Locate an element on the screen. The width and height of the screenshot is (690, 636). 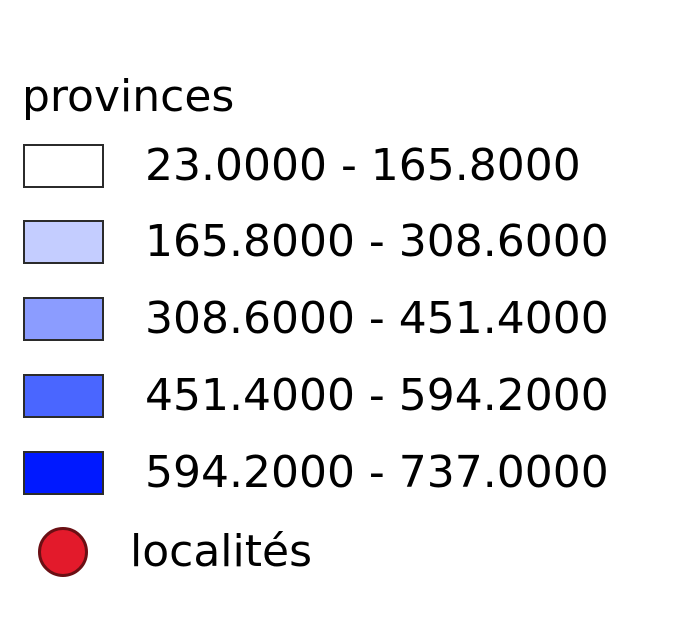
class-label: 451.4000 - 594.2000 is located at coordinates (377, 395).